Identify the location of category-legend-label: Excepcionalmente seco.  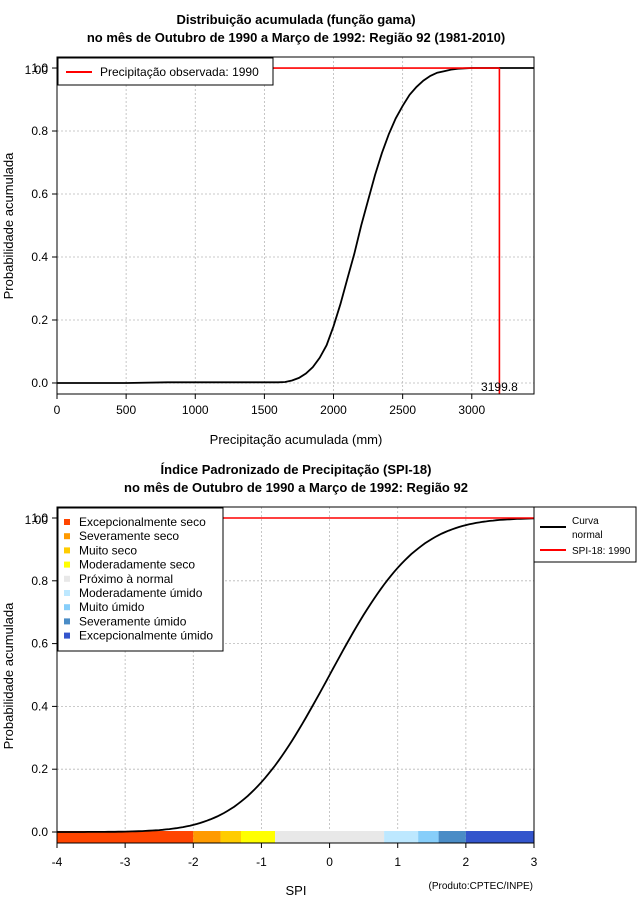
(142, 522).